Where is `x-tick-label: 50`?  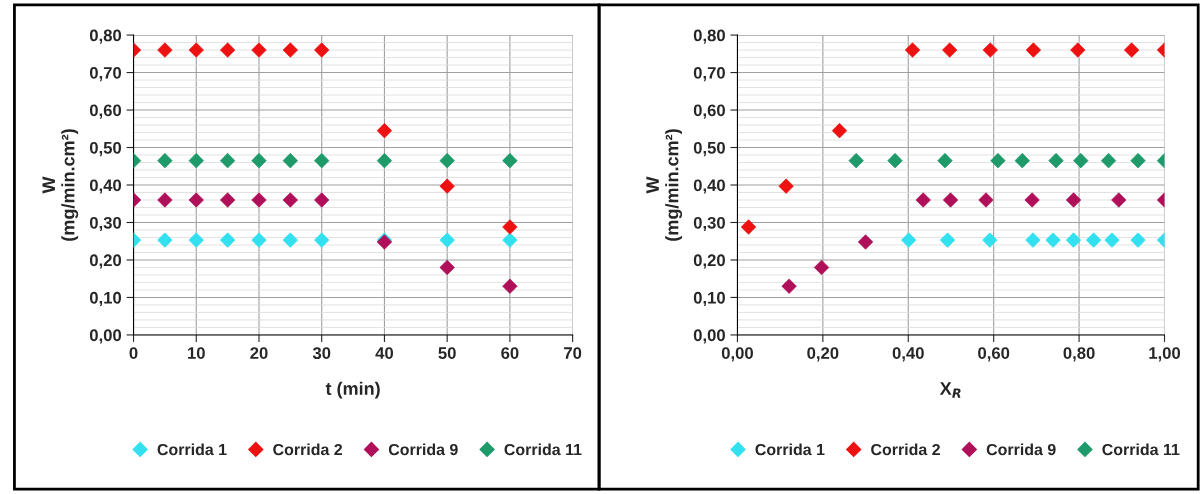 x-tick-label: 50 is located at coordinates (447, 353).